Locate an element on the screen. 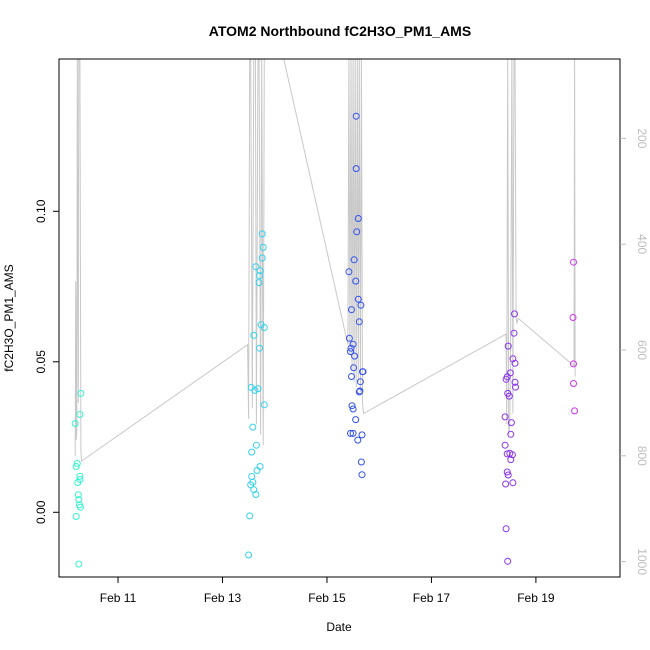 The image size is (650, 650). y2-tick-label: 200 is located at coordinates (642, 138).